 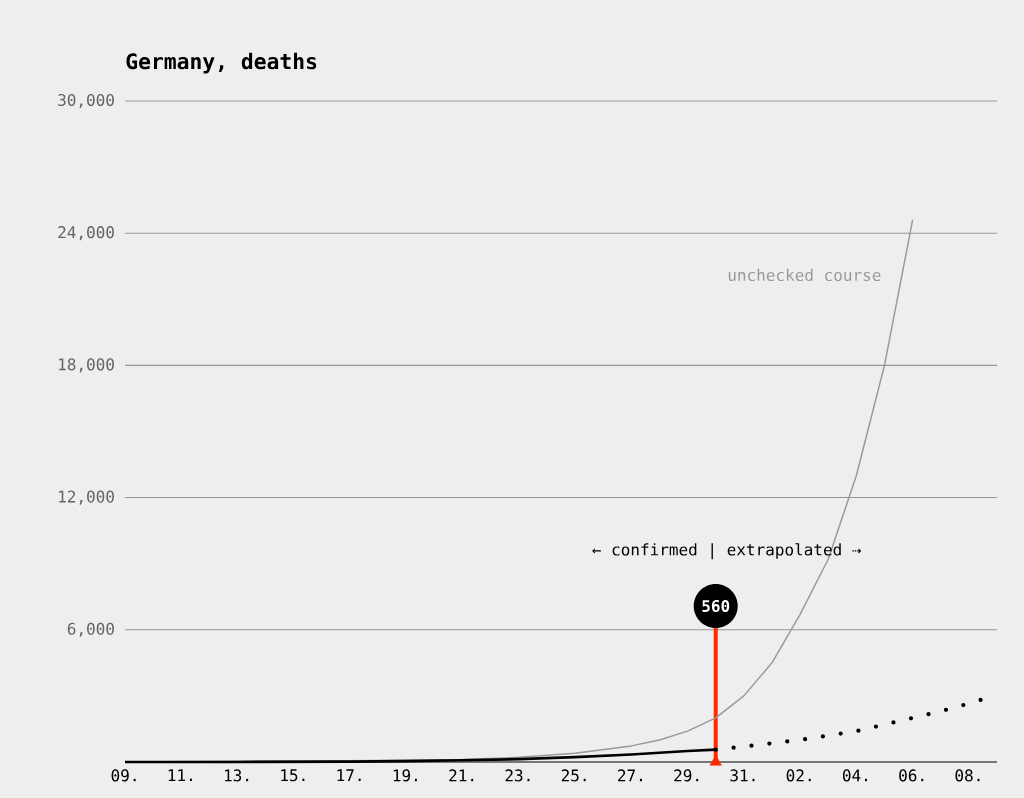 I want to click on chart-title: Germany, deaths, so click(x=221, y=63).